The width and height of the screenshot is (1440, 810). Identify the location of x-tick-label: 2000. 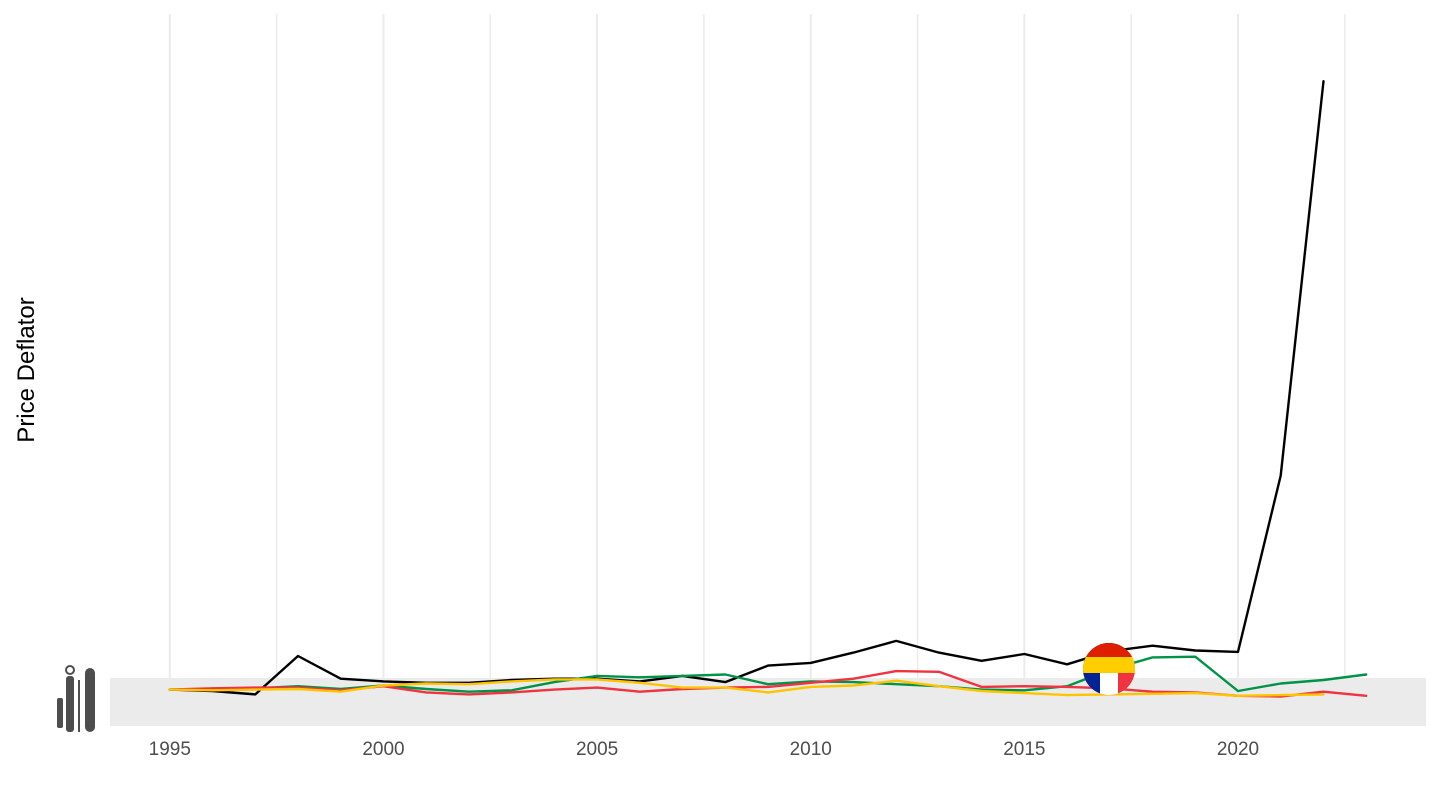
(383, 749).